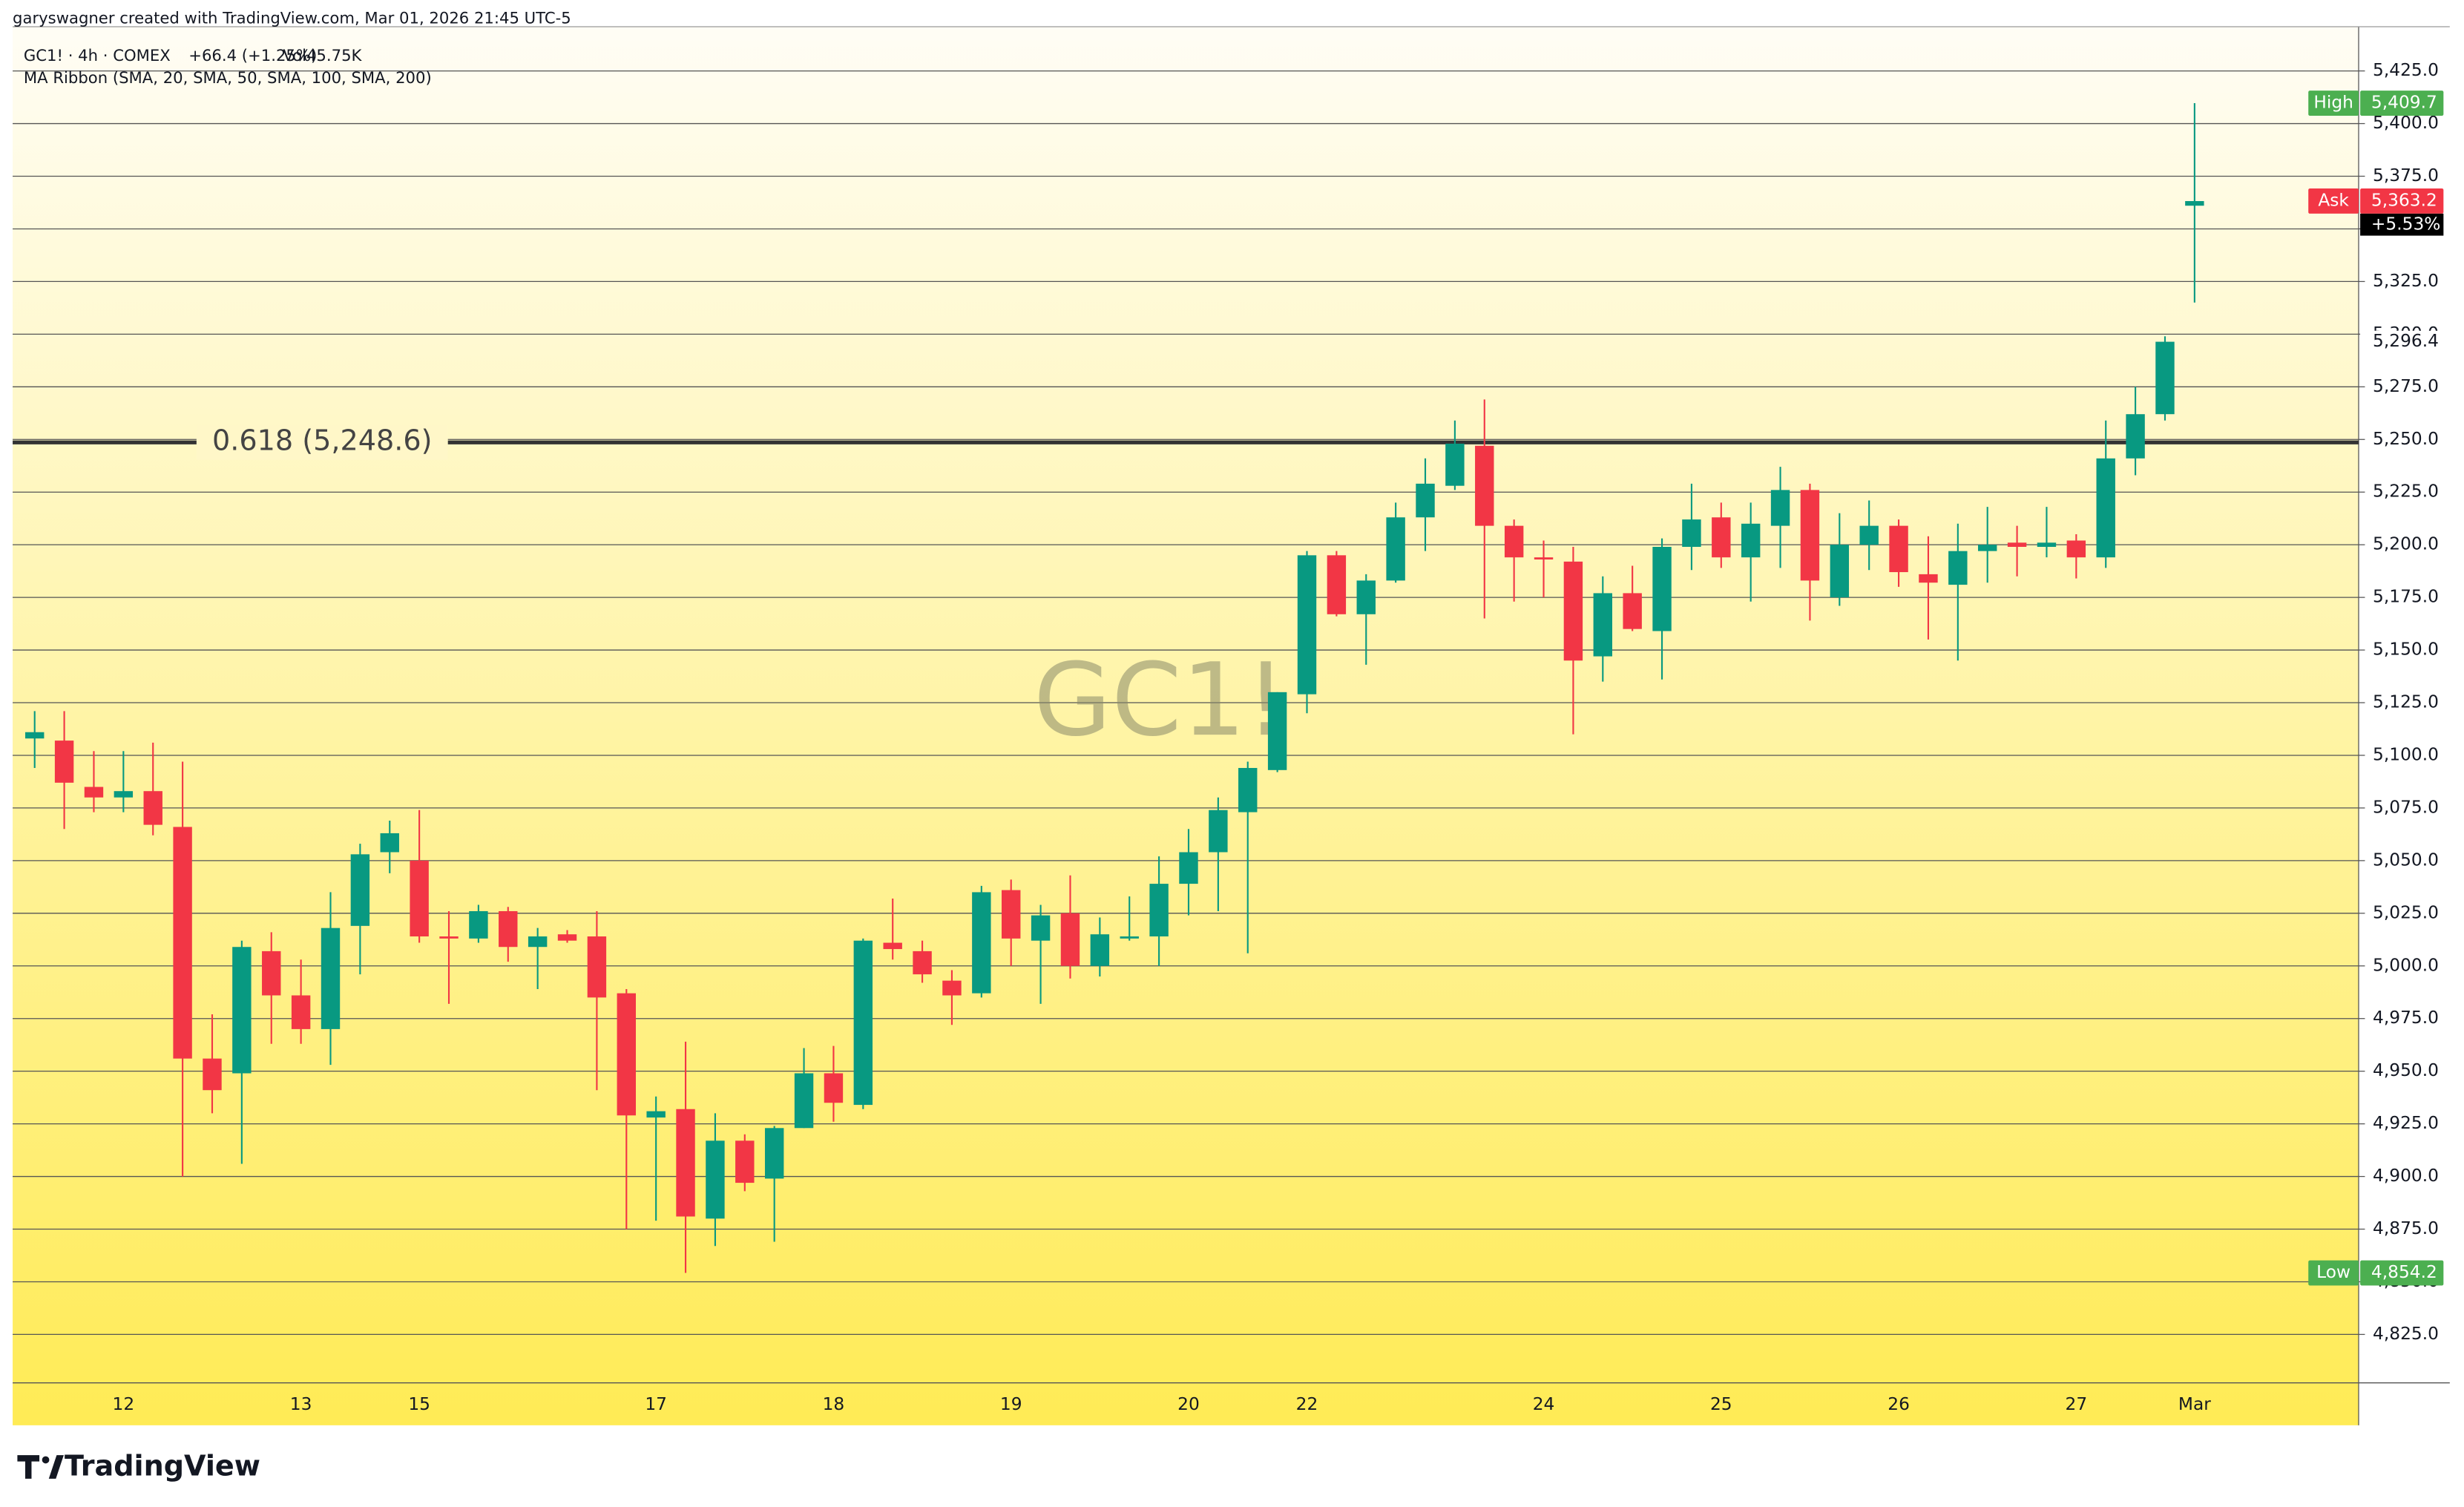 The image size is (2464, 1507). Describe the element at coordinates (2405, 224) in the screenshot. I see `price-change: +5.53%` at that location.